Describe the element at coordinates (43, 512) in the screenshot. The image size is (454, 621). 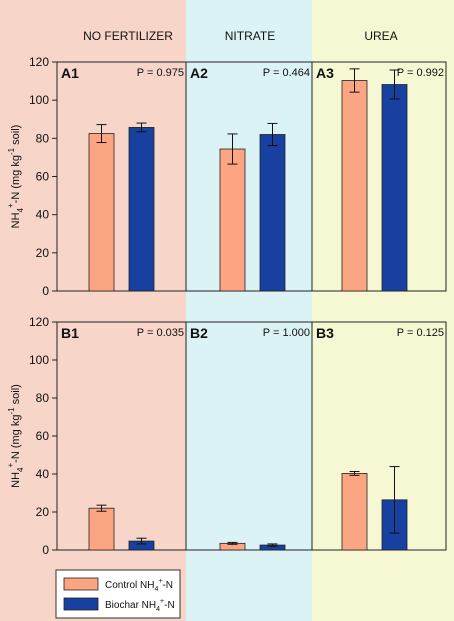
I see `y-tick-label-b-20: 20` at that location.